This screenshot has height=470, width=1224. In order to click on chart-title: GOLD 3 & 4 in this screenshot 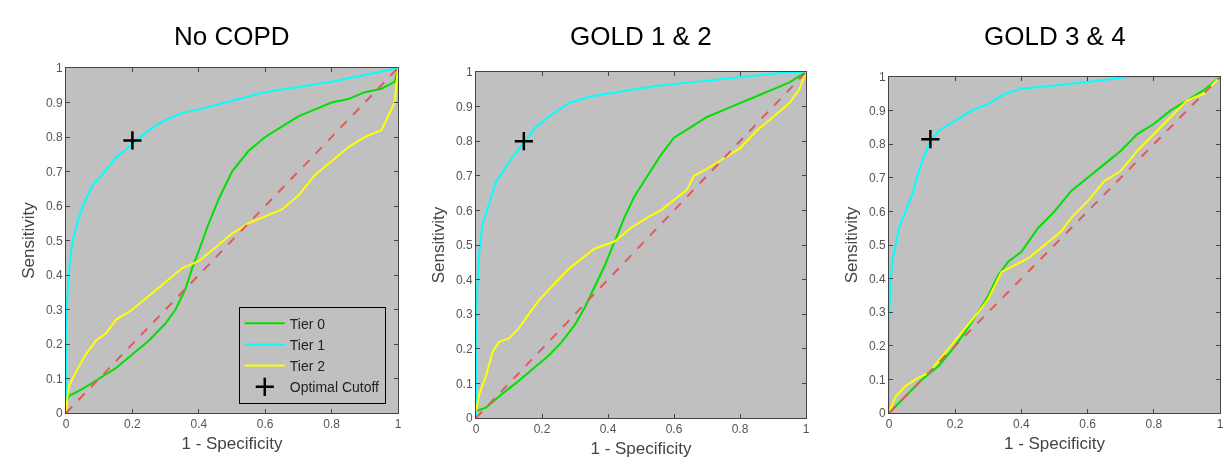, I will do `click(1055, 36)`.